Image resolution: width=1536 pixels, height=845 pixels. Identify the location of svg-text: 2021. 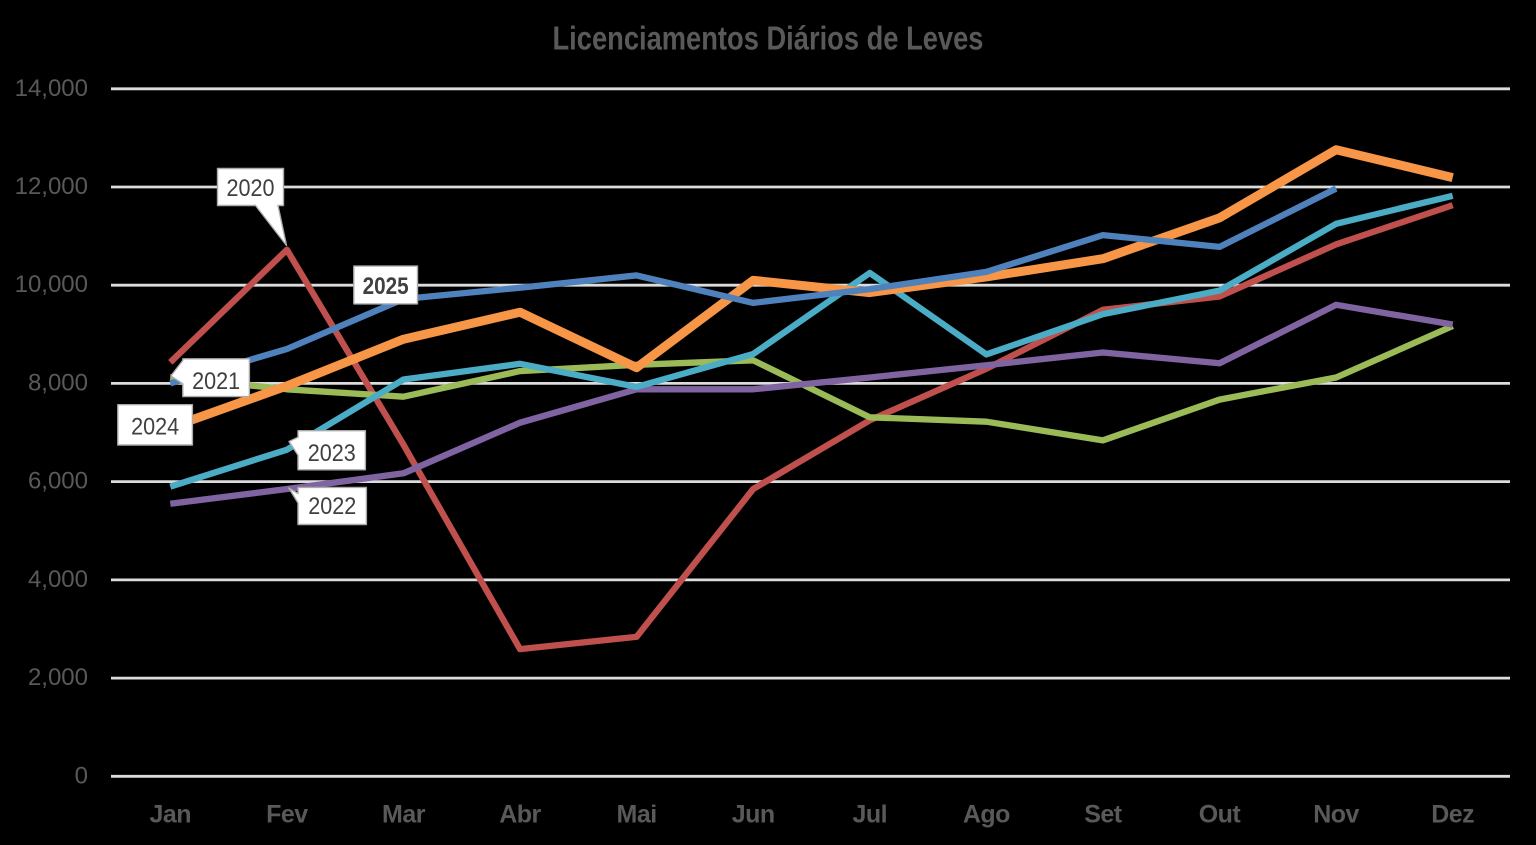
(216, 381).